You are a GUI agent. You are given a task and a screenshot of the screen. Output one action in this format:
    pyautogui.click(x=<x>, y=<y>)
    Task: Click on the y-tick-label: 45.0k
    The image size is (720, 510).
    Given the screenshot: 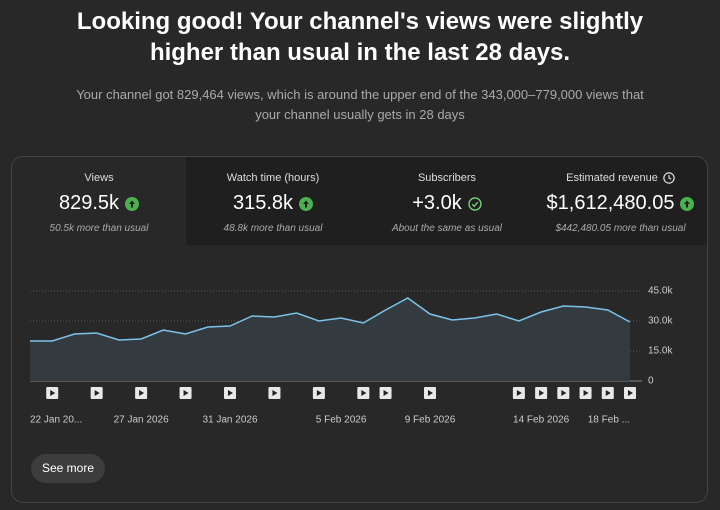 What is the action you would take?
    pyautogui.click(x=660, y=291)
    